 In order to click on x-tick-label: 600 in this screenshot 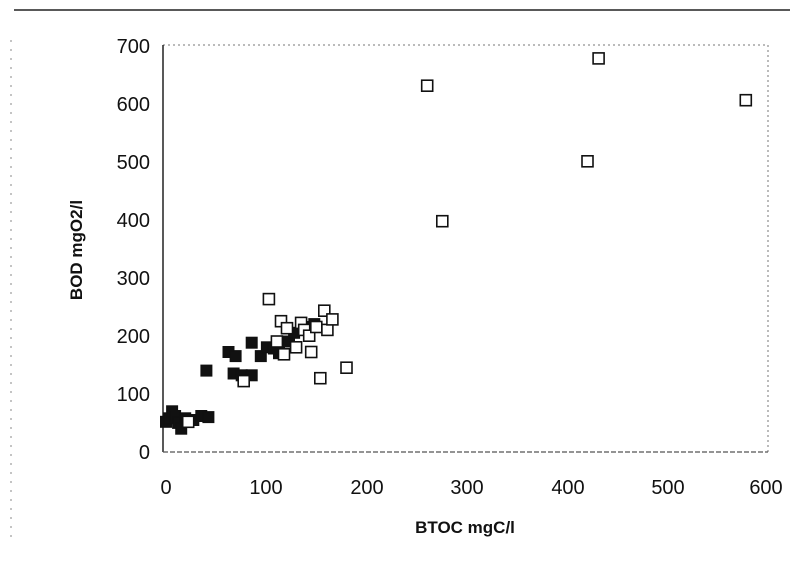, I will do `click(765, 488)`.